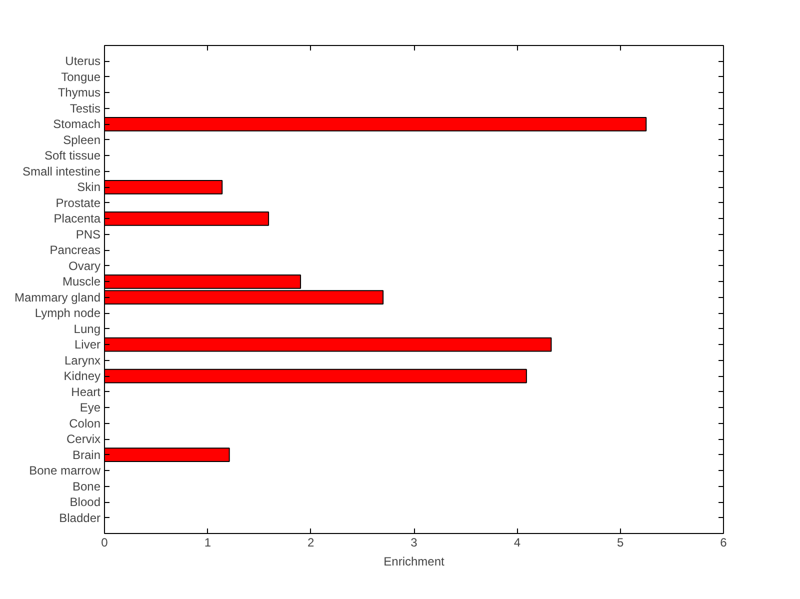 This screenshot has width=800, height=599. I want to click on y-tick-label: Lymph node, so click(67, 313).